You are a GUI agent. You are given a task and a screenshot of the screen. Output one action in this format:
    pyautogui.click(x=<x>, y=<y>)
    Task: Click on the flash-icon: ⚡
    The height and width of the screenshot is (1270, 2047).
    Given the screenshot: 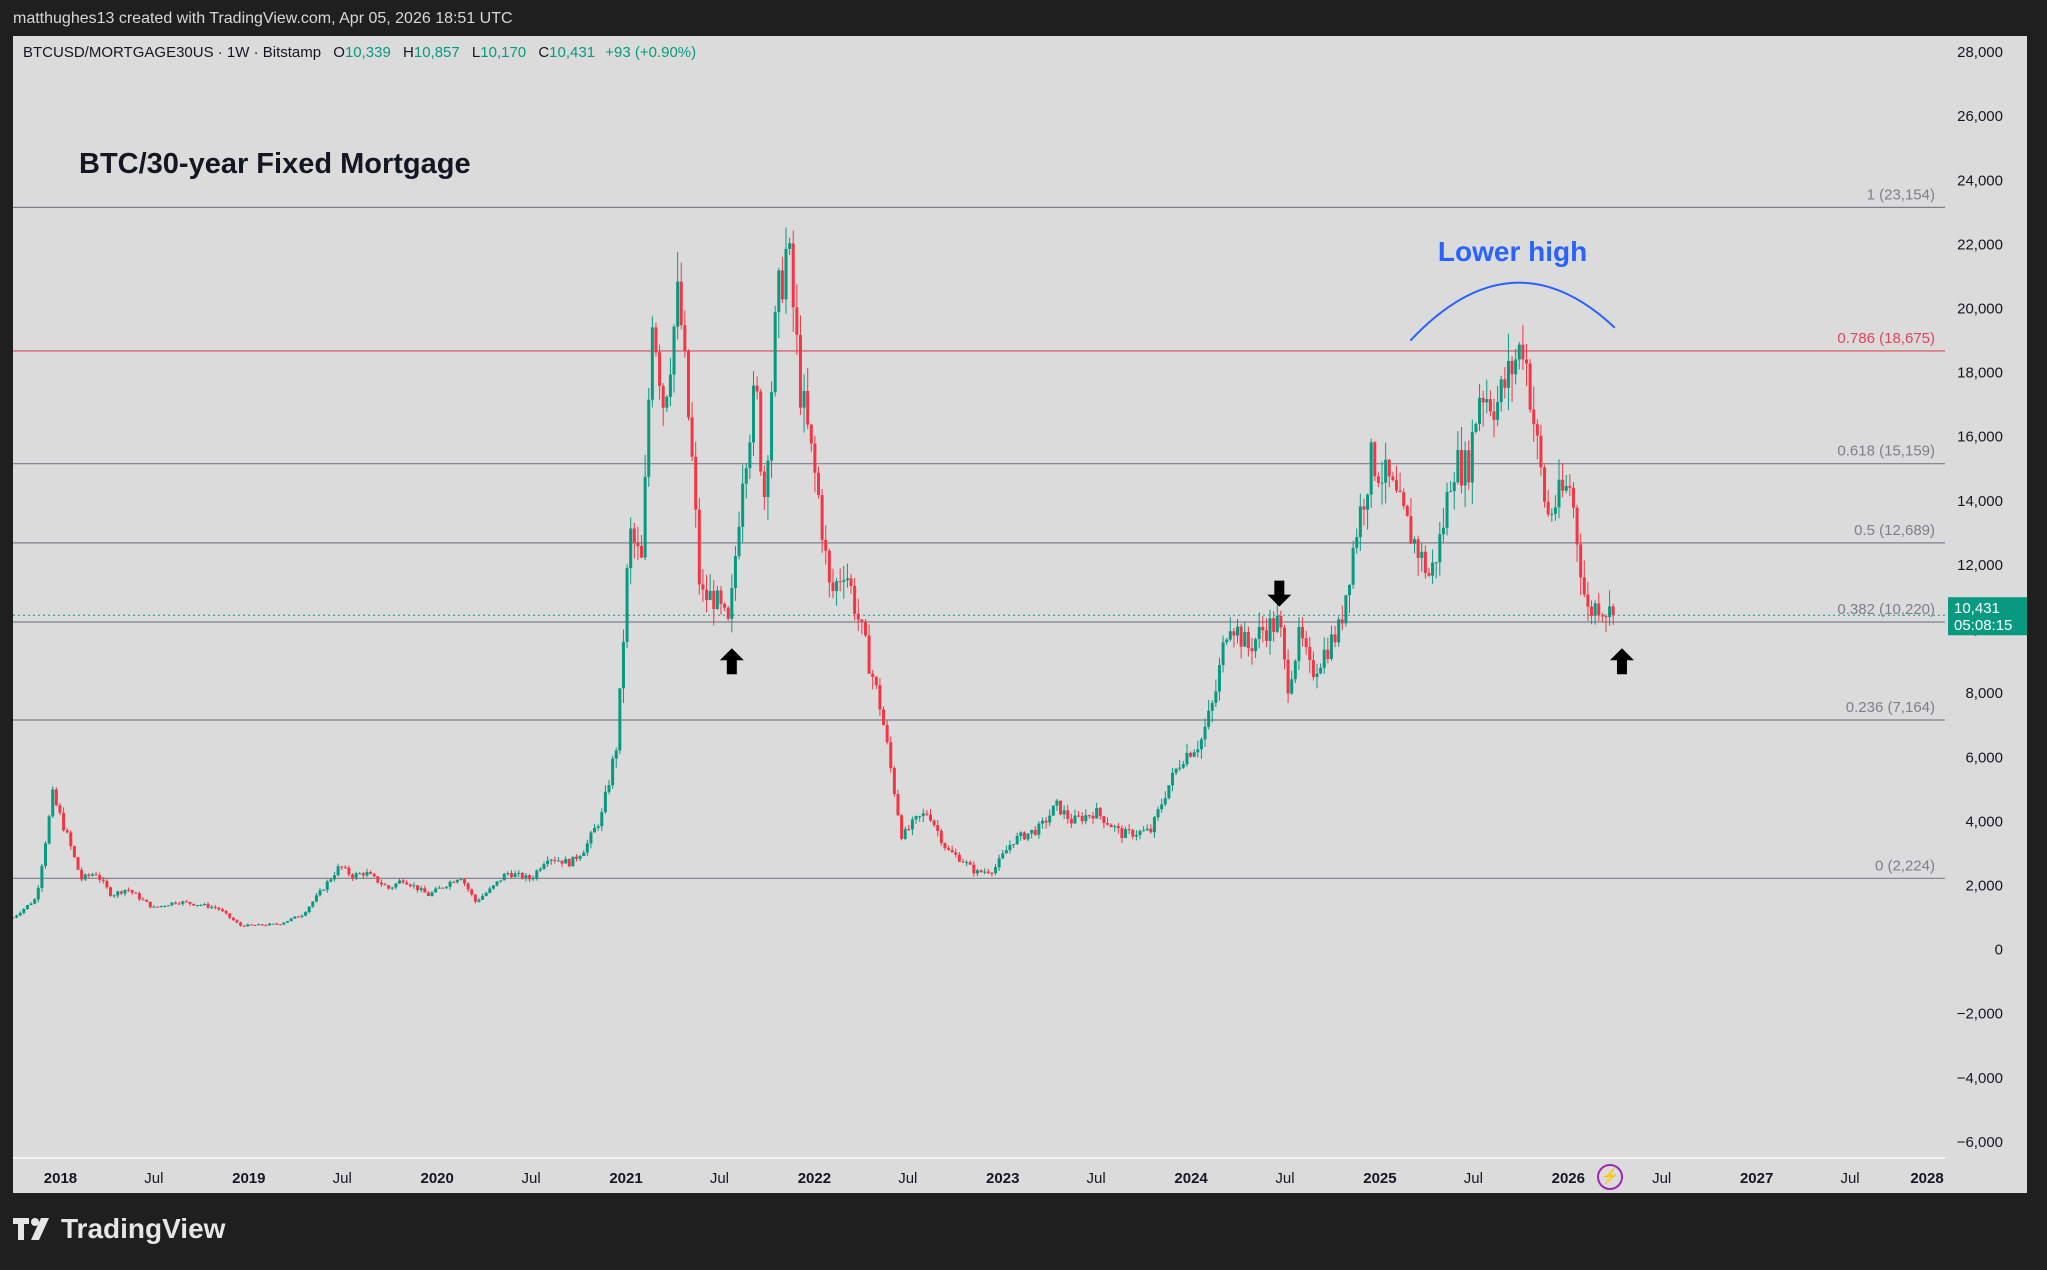 What is the action you would take?
    pyautogui.click(x=1610, y=1177)
    